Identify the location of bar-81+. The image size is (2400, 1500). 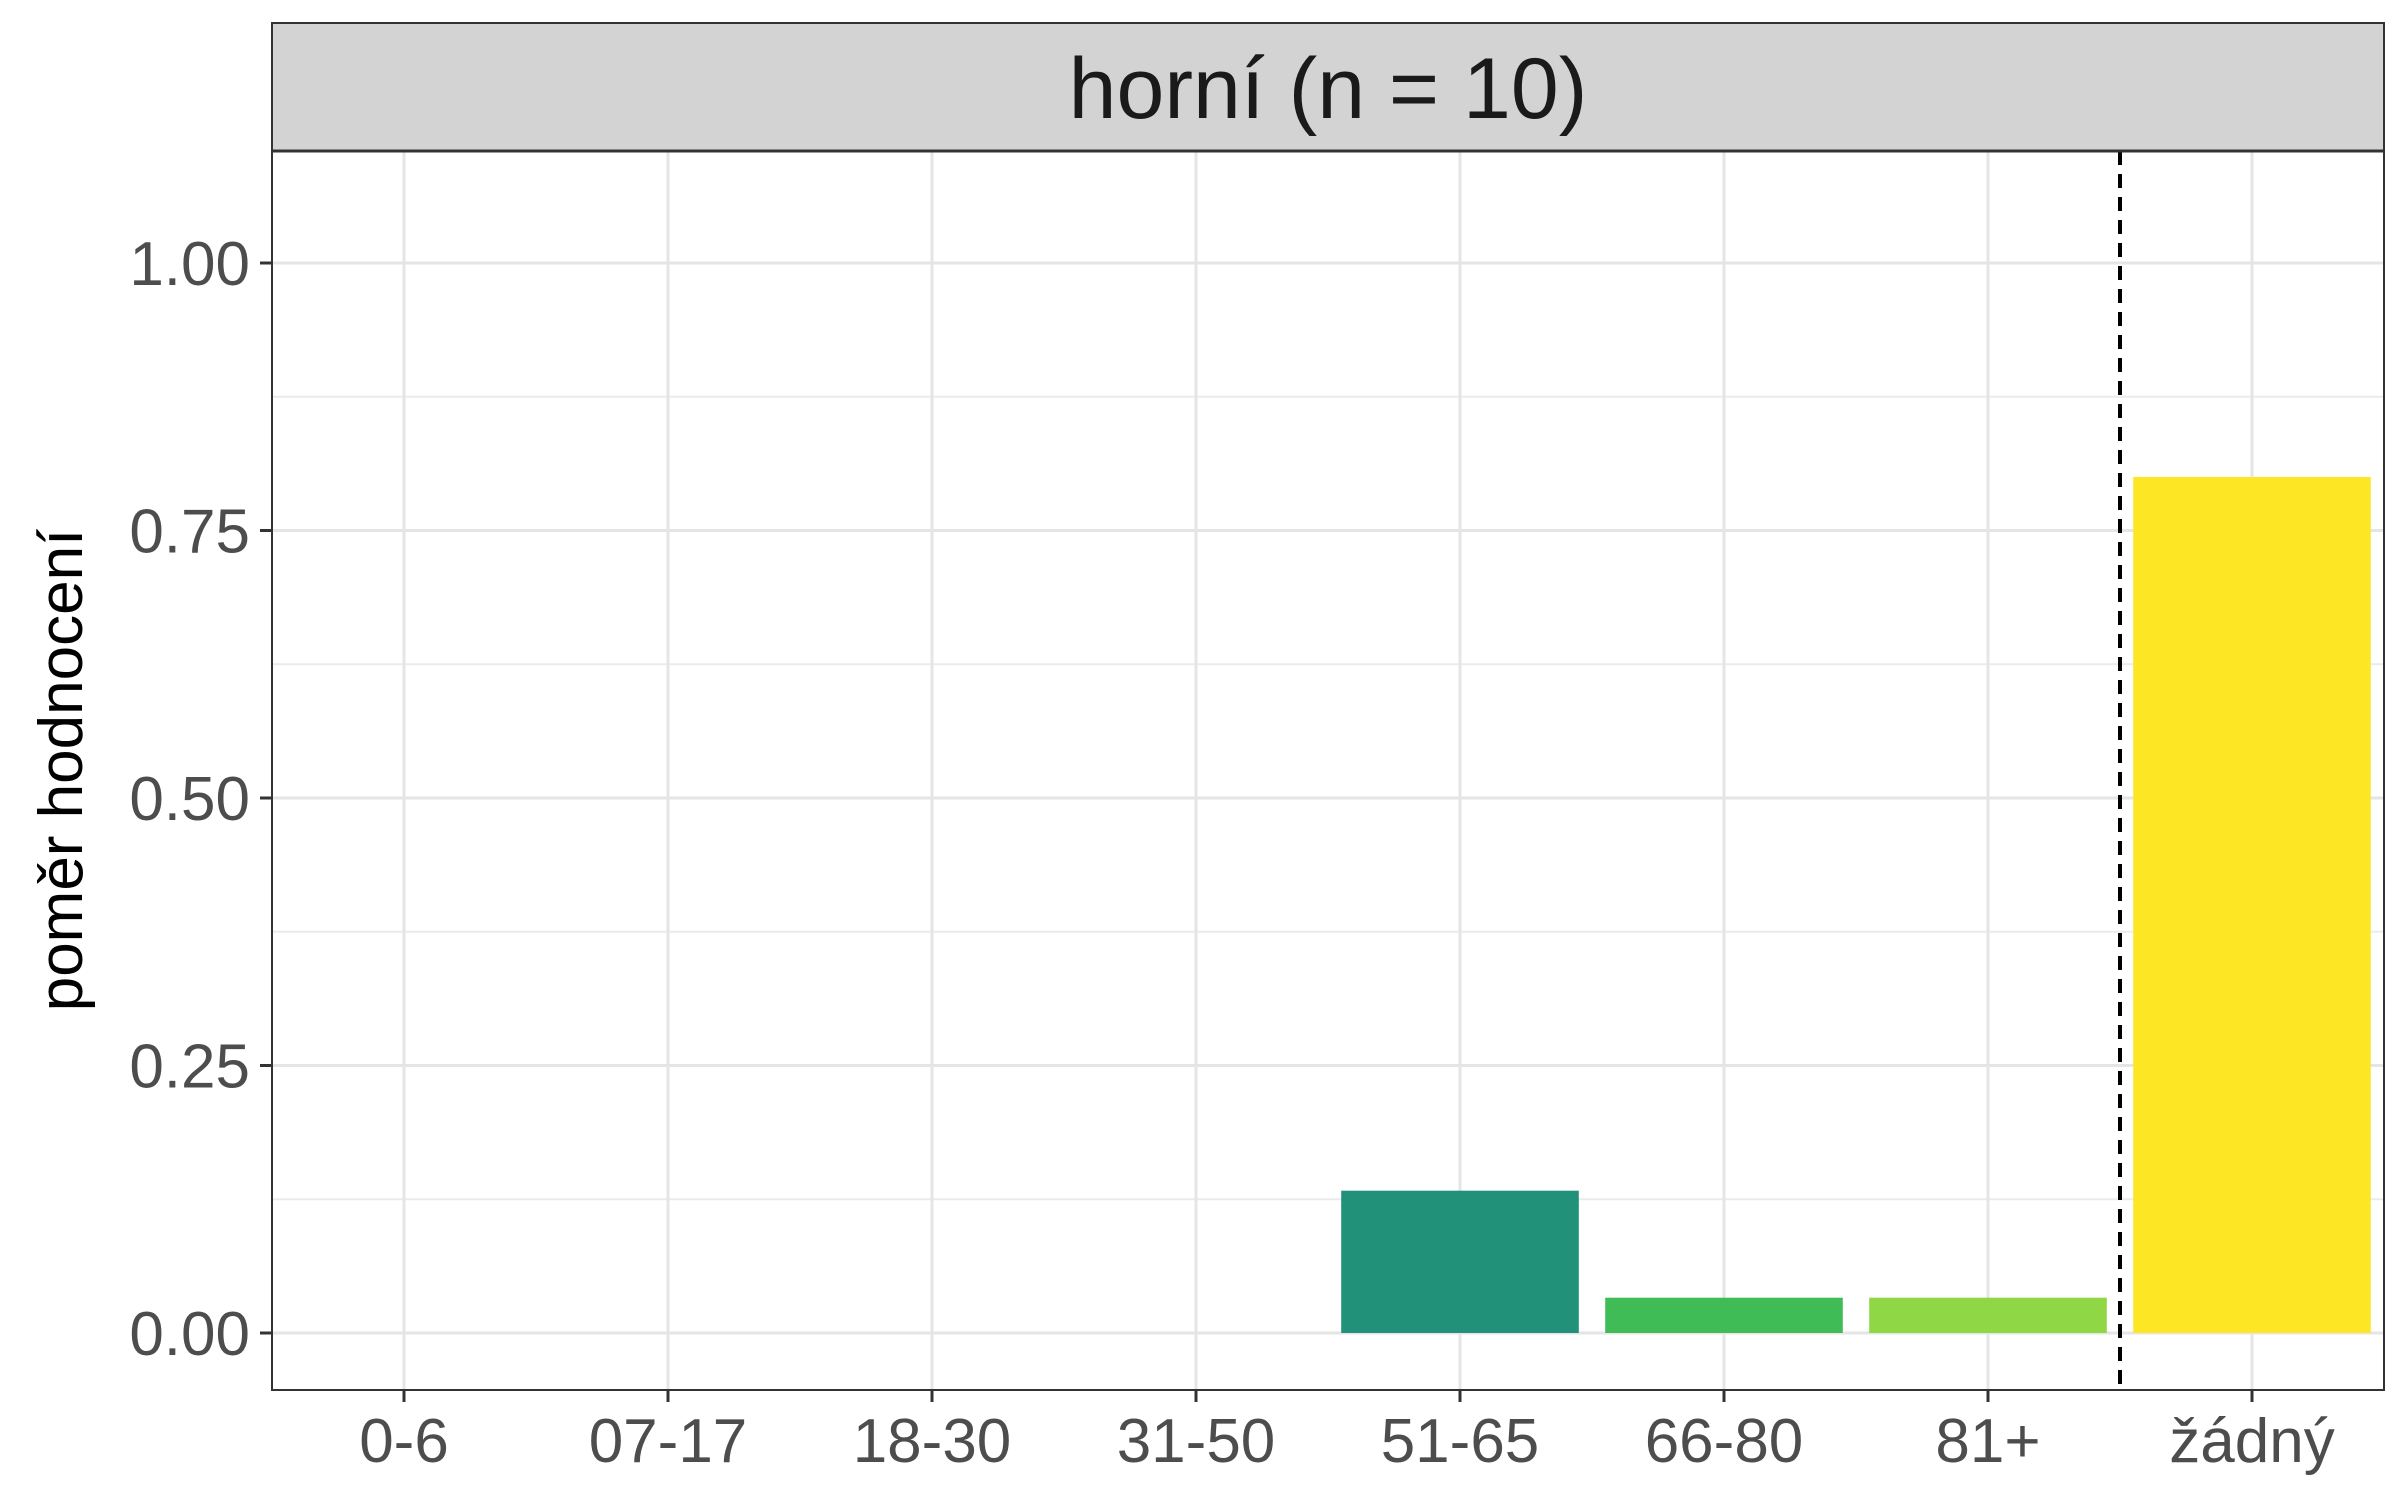
(1988, 1315).